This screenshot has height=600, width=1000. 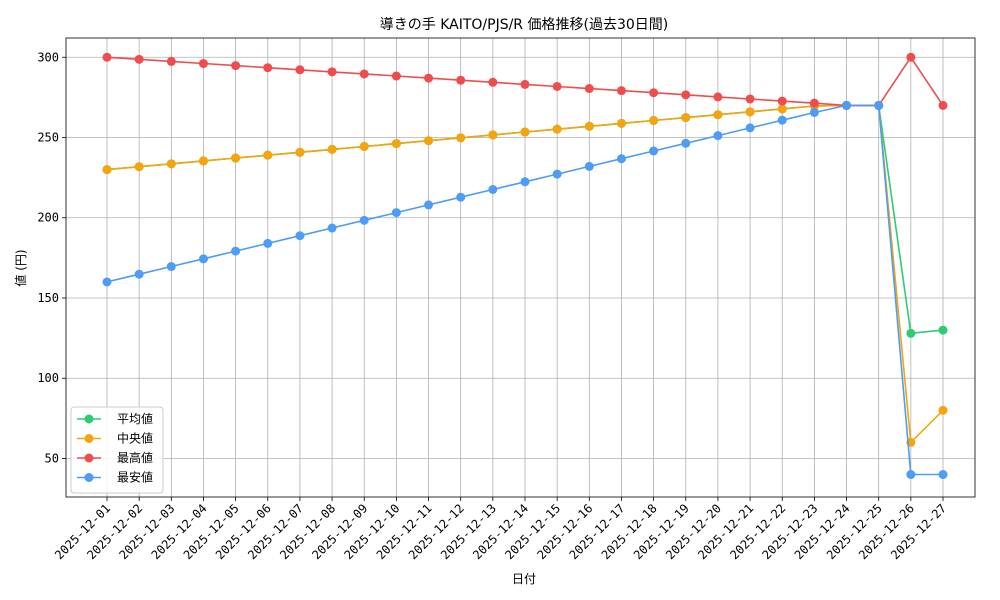 I want to click on legend-label: 最高値, so click(x=135, y=457).